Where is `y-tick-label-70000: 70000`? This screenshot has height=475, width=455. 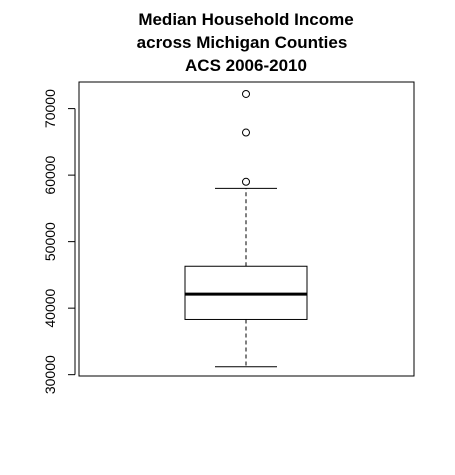
y-tick-label-70000: 70000 is located at coordinates (50, 108).